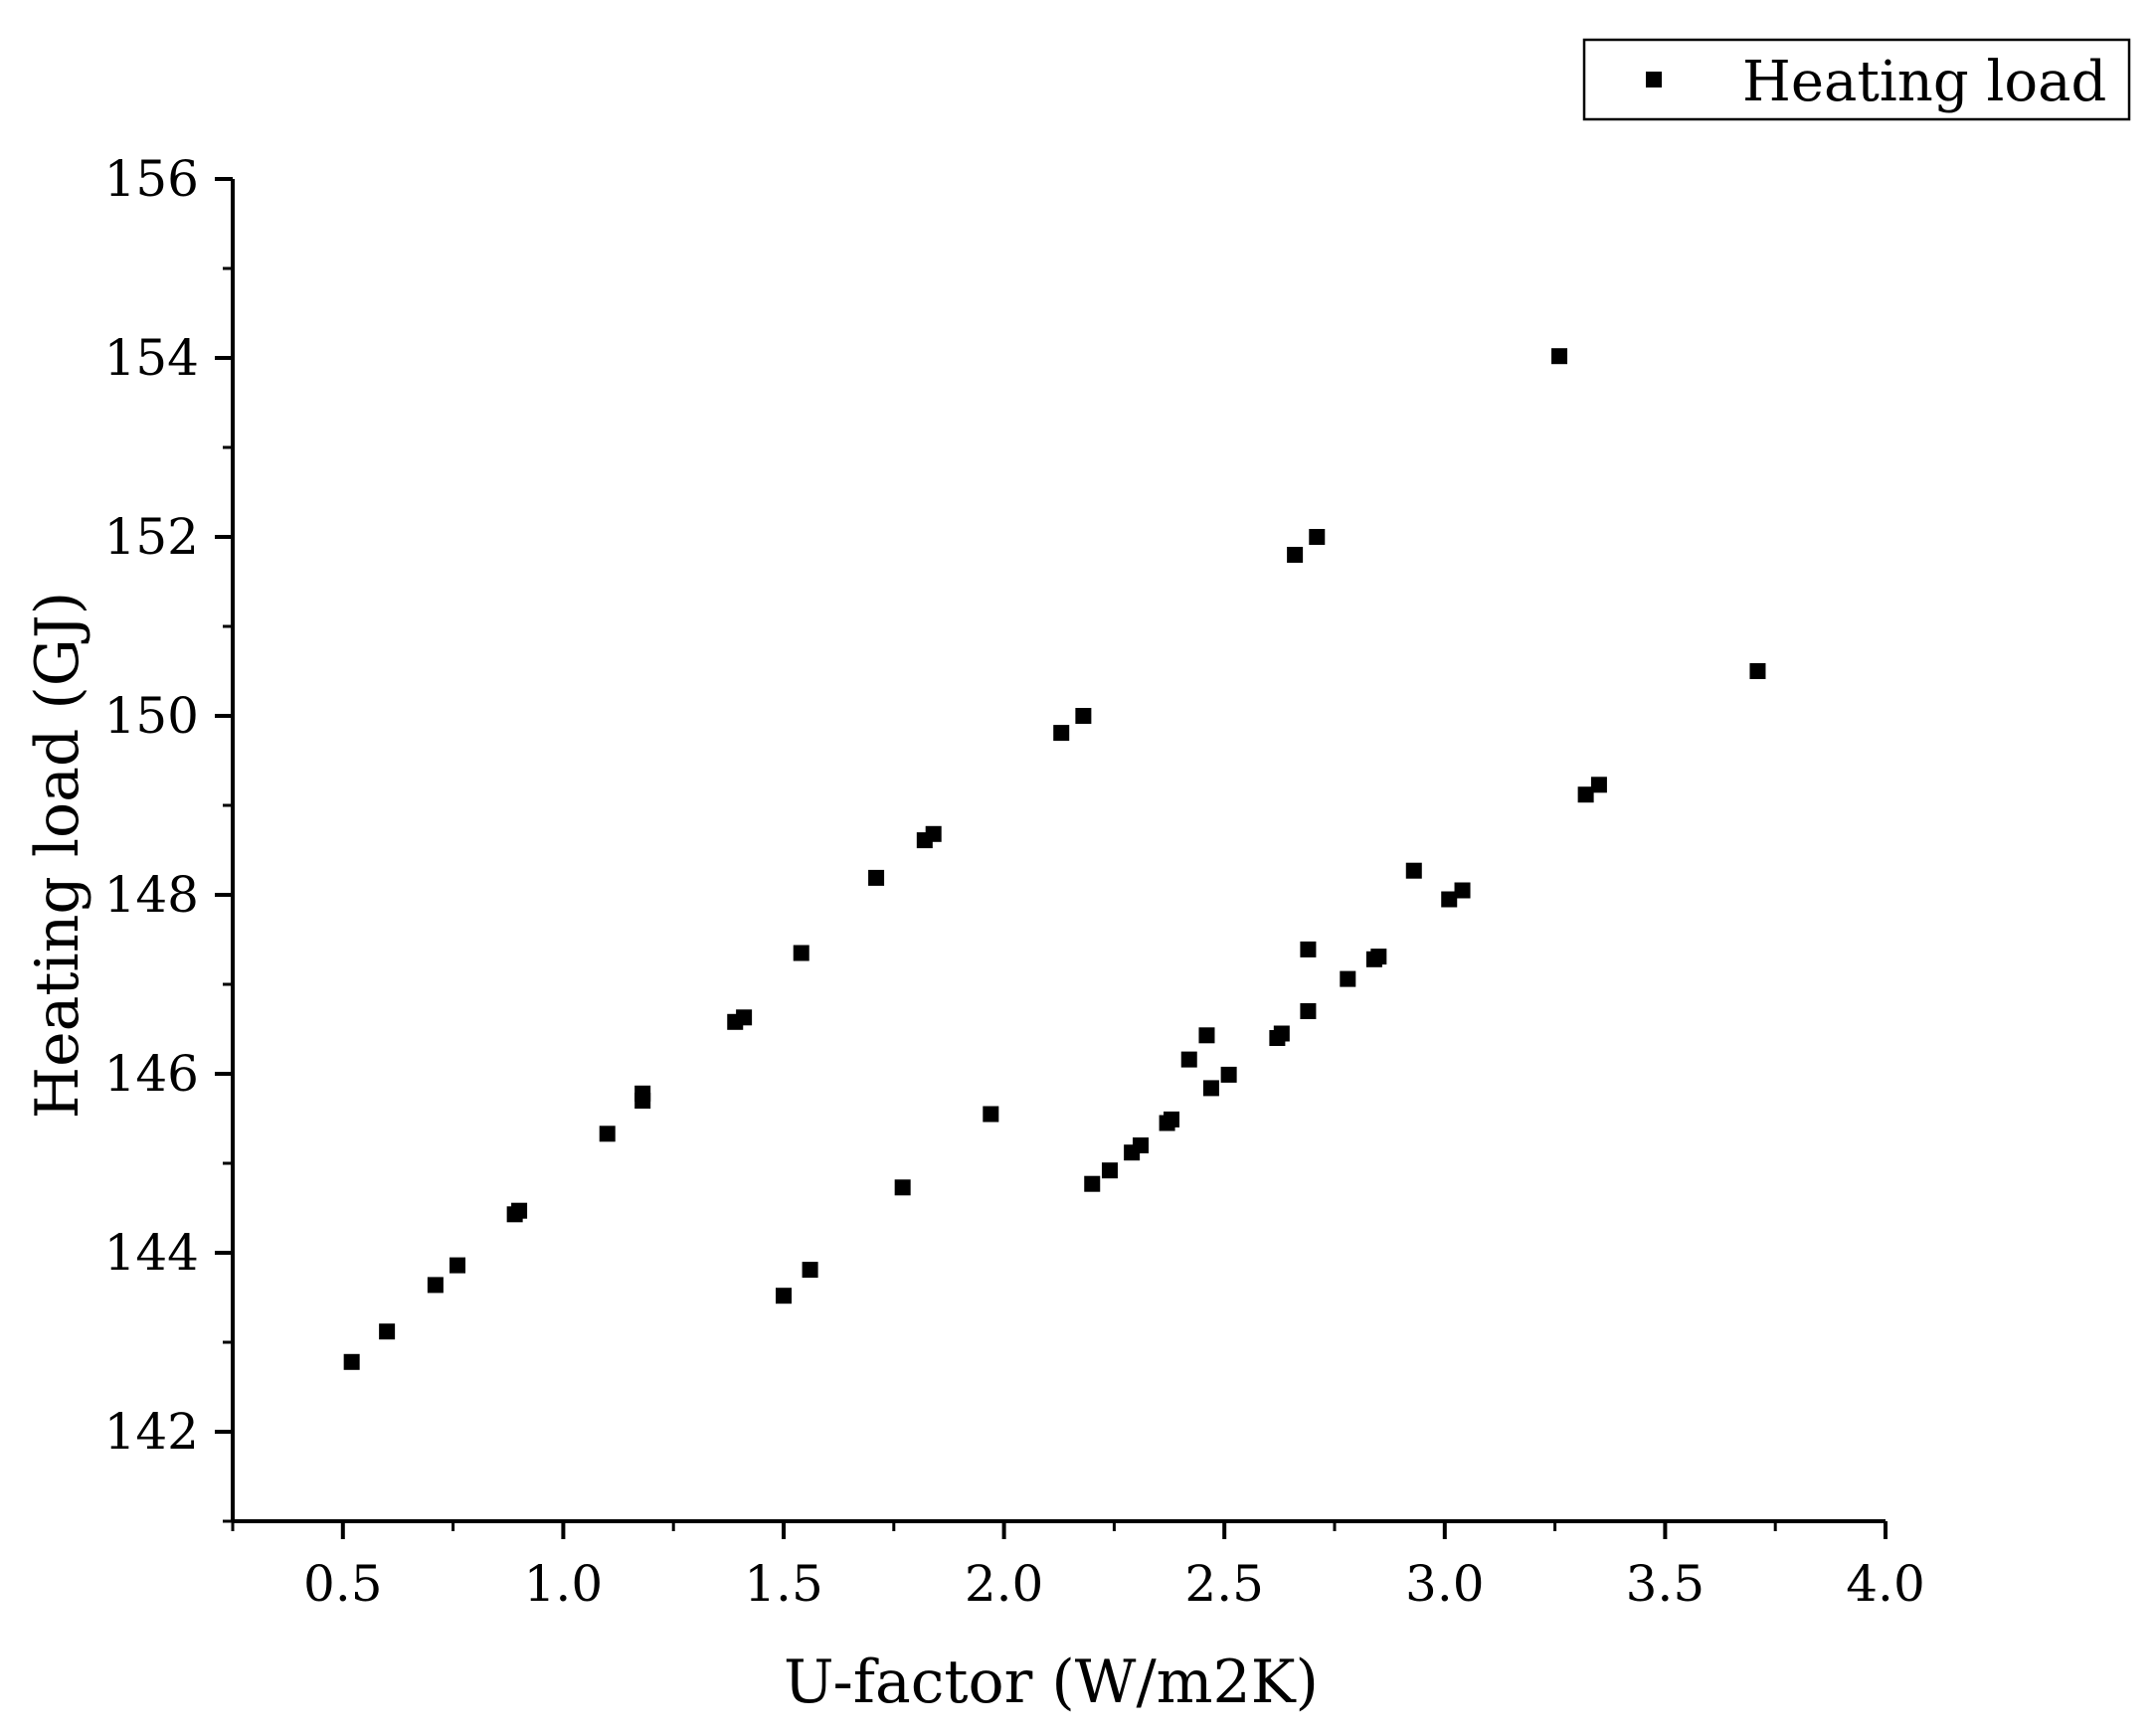 The width and height of the screenshot is (2156, 1736). Describe the element at coordinates (151, 1432) in the screenshot. I see `y-tick-label: 142` at that location.